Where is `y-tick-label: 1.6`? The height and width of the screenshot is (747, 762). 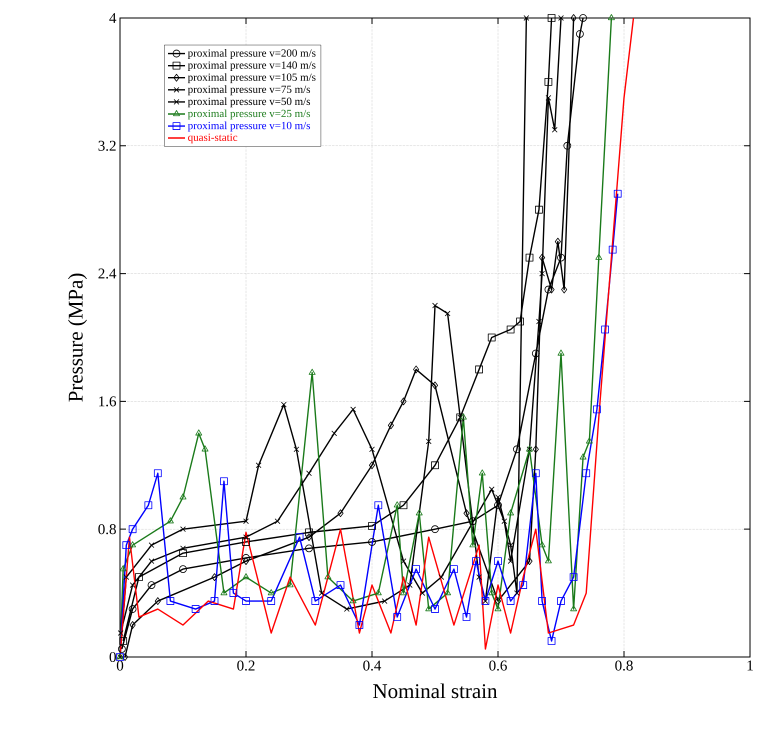 y-tick-label: 1.6 is located at coordinates (107, 401).